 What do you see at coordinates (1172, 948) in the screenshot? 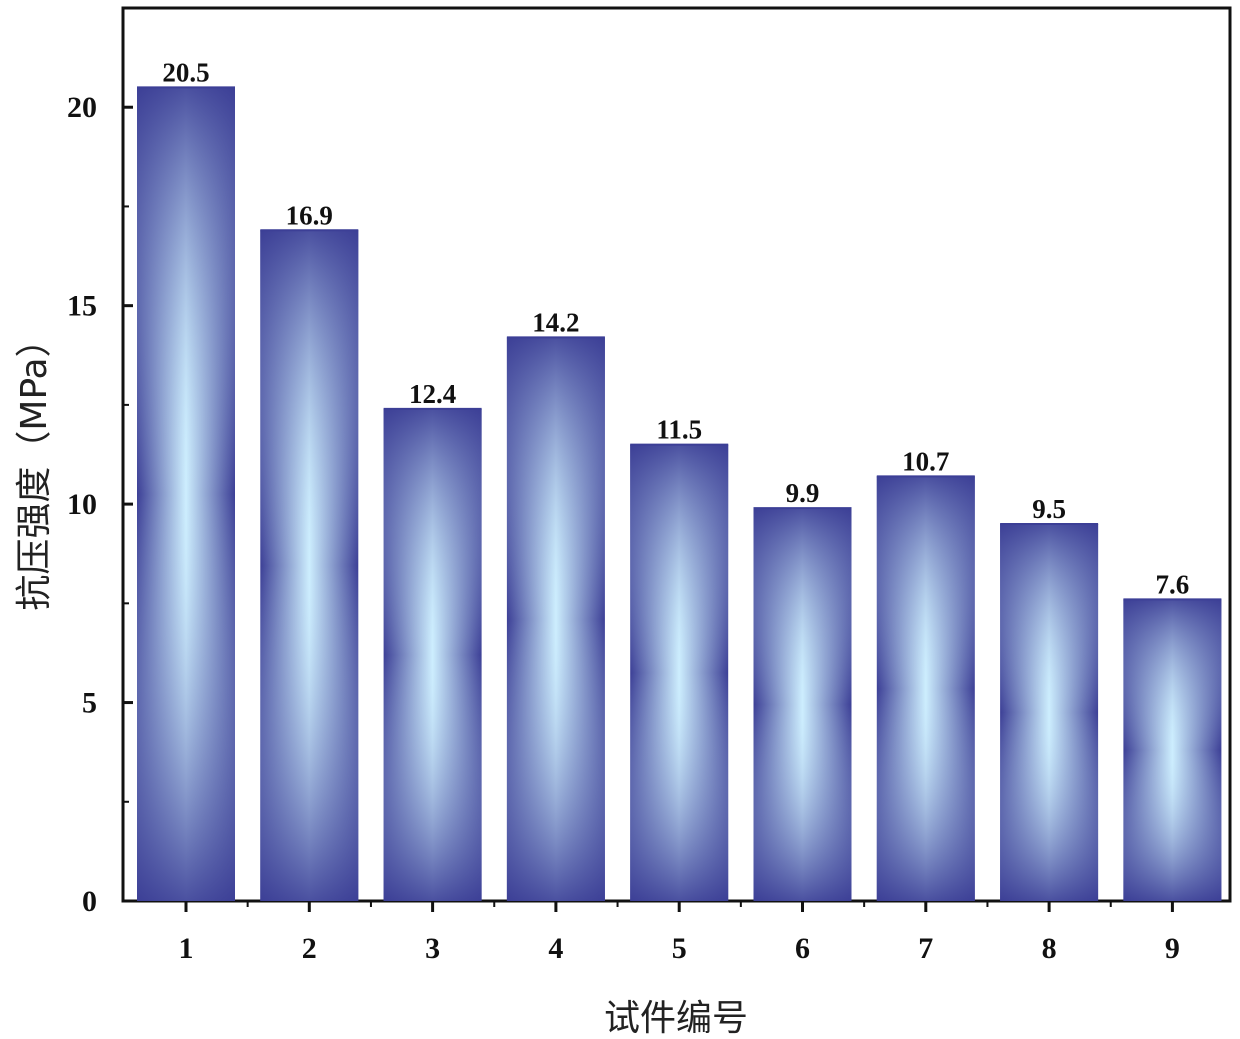
I see `x-tick-label: 9` at bounding box center [1172, 948].